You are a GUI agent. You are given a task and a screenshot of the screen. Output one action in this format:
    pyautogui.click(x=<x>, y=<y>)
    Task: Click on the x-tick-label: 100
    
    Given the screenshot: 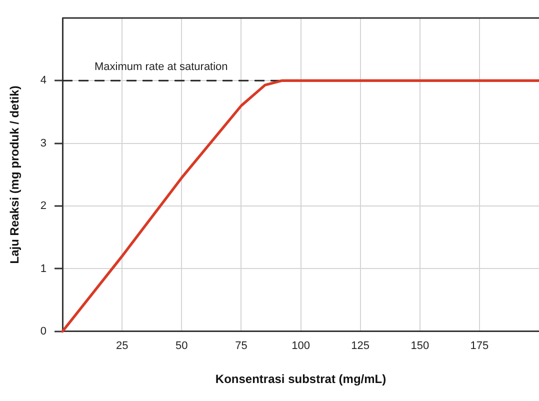 What is the action you would take?
    pyautogui.click(x=301, y=346)
    